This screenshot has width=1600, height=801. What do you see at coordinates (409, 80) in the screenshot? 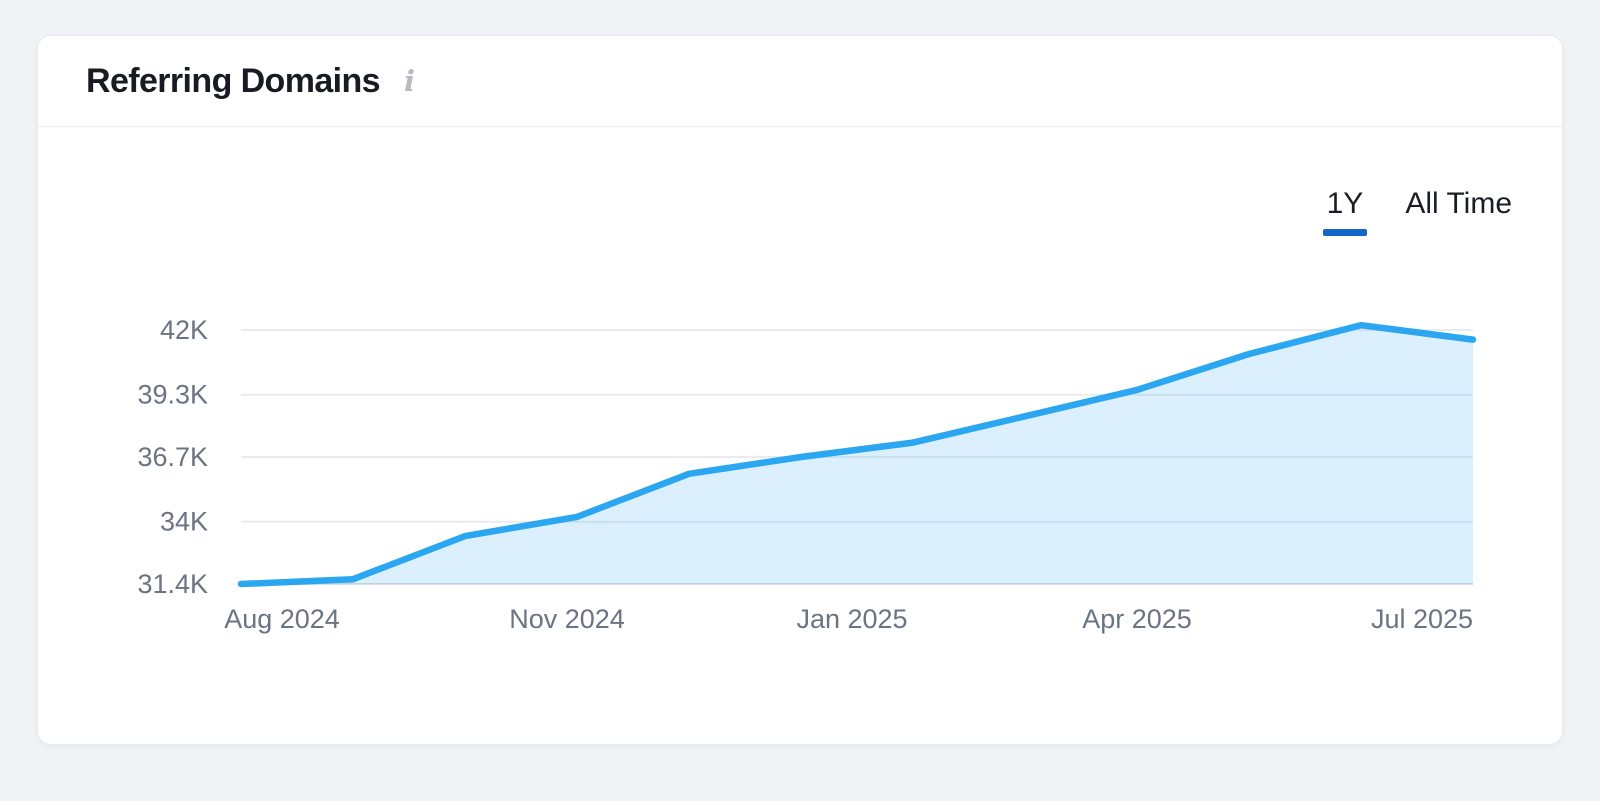
I see `info-icon: i` at bounding box center [409, 80].